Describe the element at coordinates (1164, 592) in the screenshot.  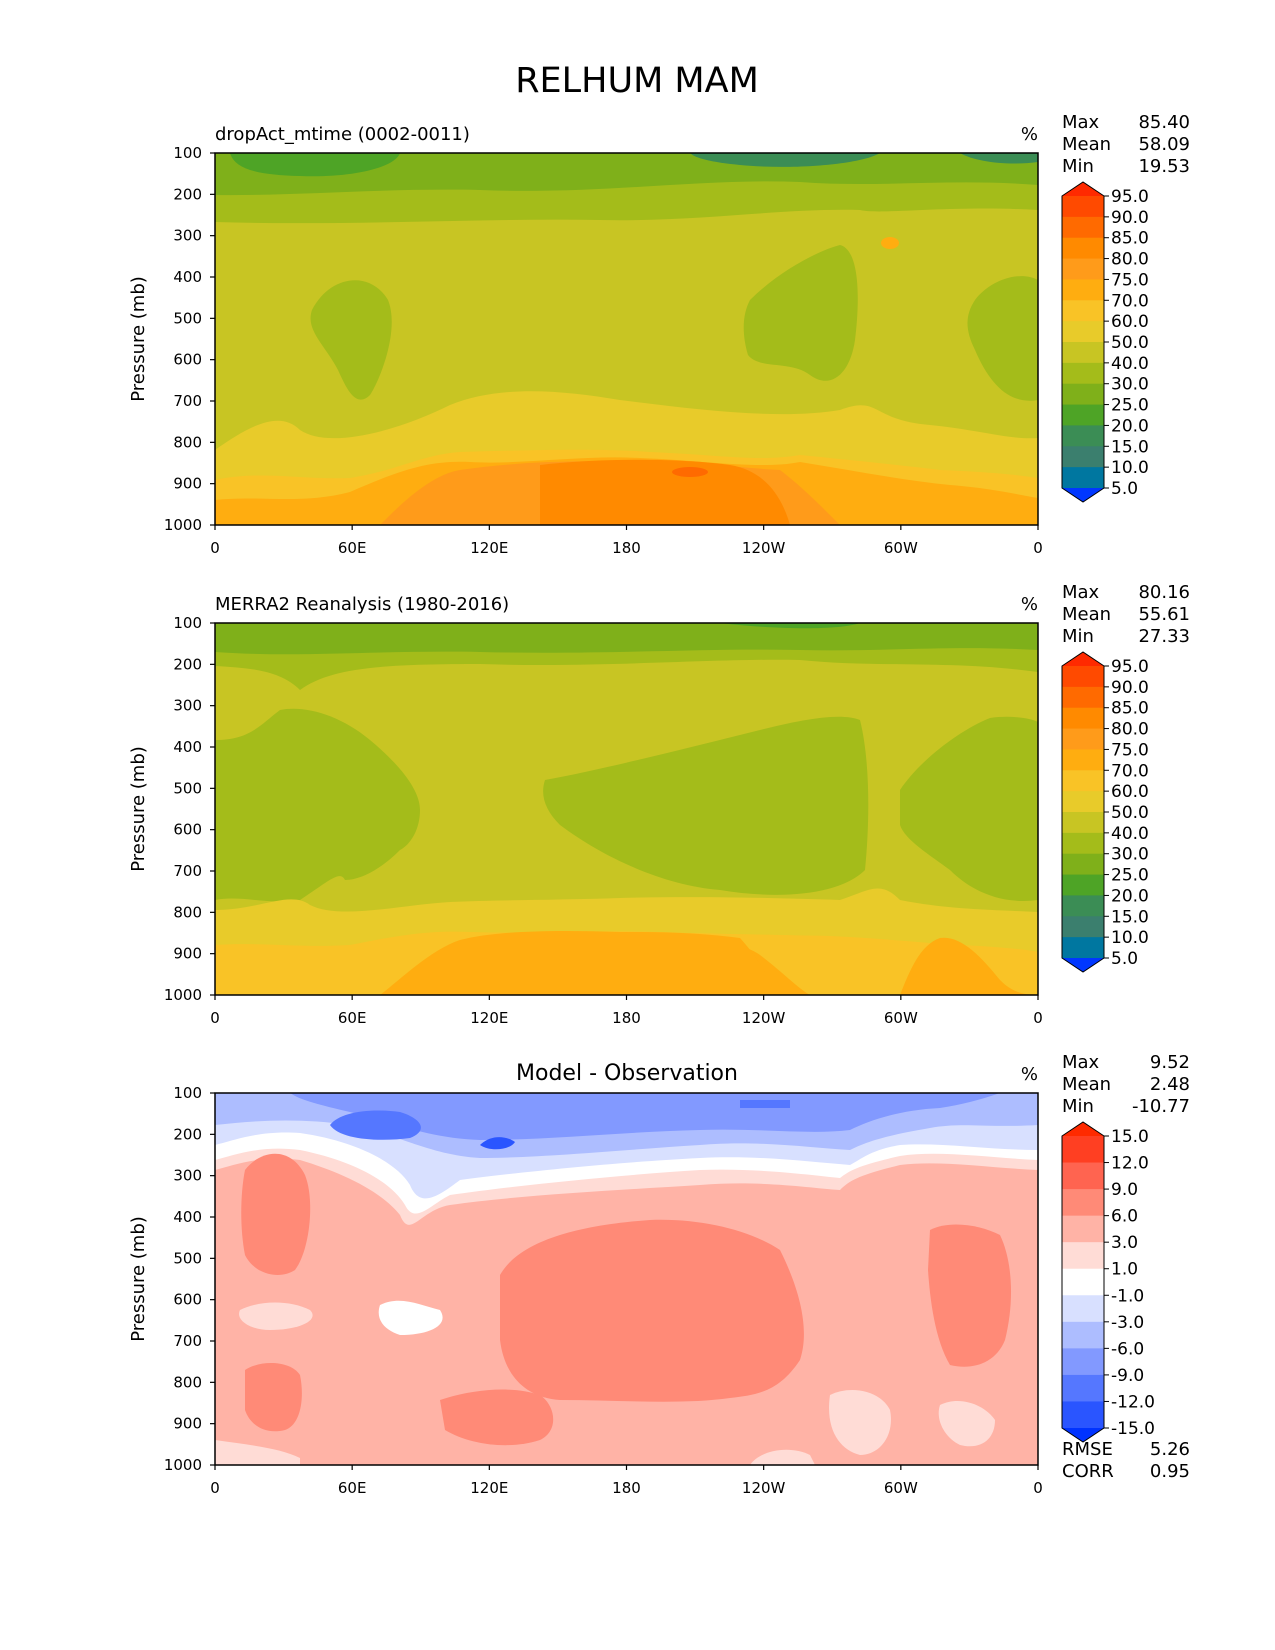
I see `stat-value: 80.16` at that location.